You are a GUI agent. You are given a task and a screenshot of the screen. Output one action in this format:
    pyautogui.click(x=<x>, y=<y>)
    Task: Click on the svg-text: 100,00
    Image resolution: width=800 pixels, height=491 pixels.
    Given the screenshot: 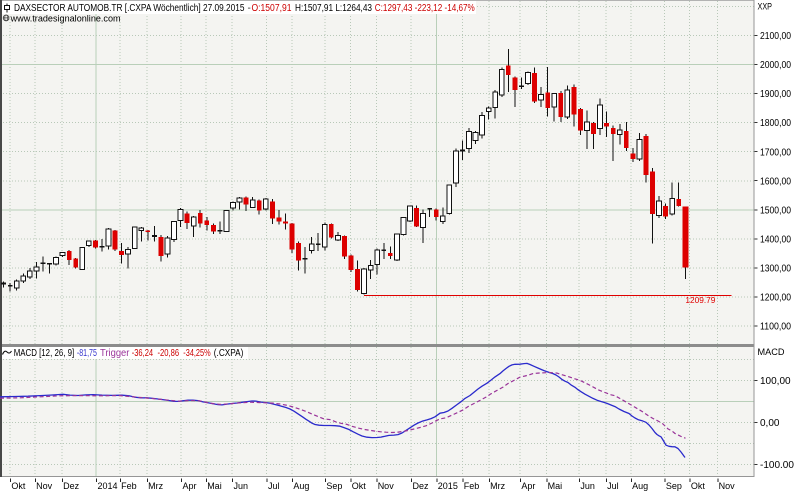 What is the action you would take?
    pyautogui.click(x=775, y=381)
    